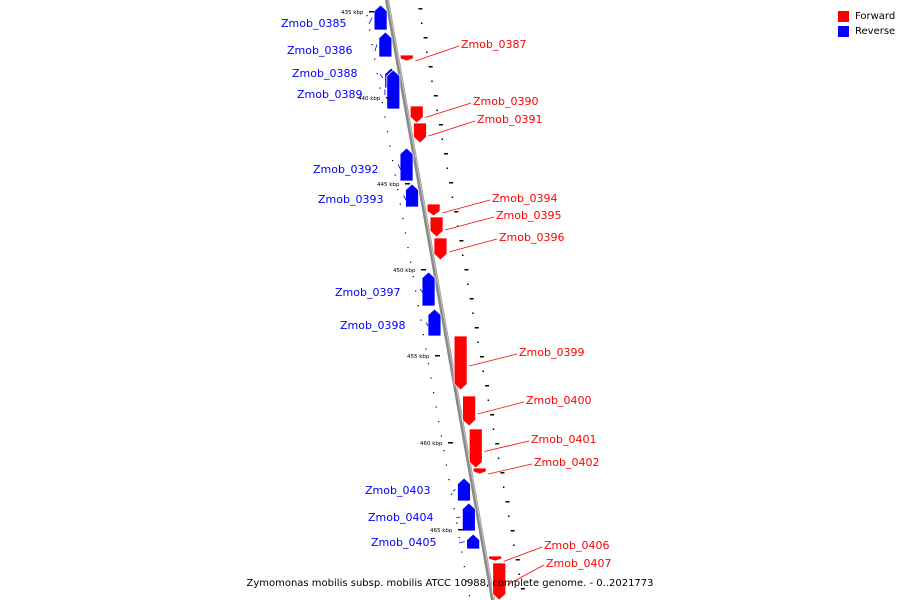  I want to click on gene-label: Zmob_0390, so click(505, 101).